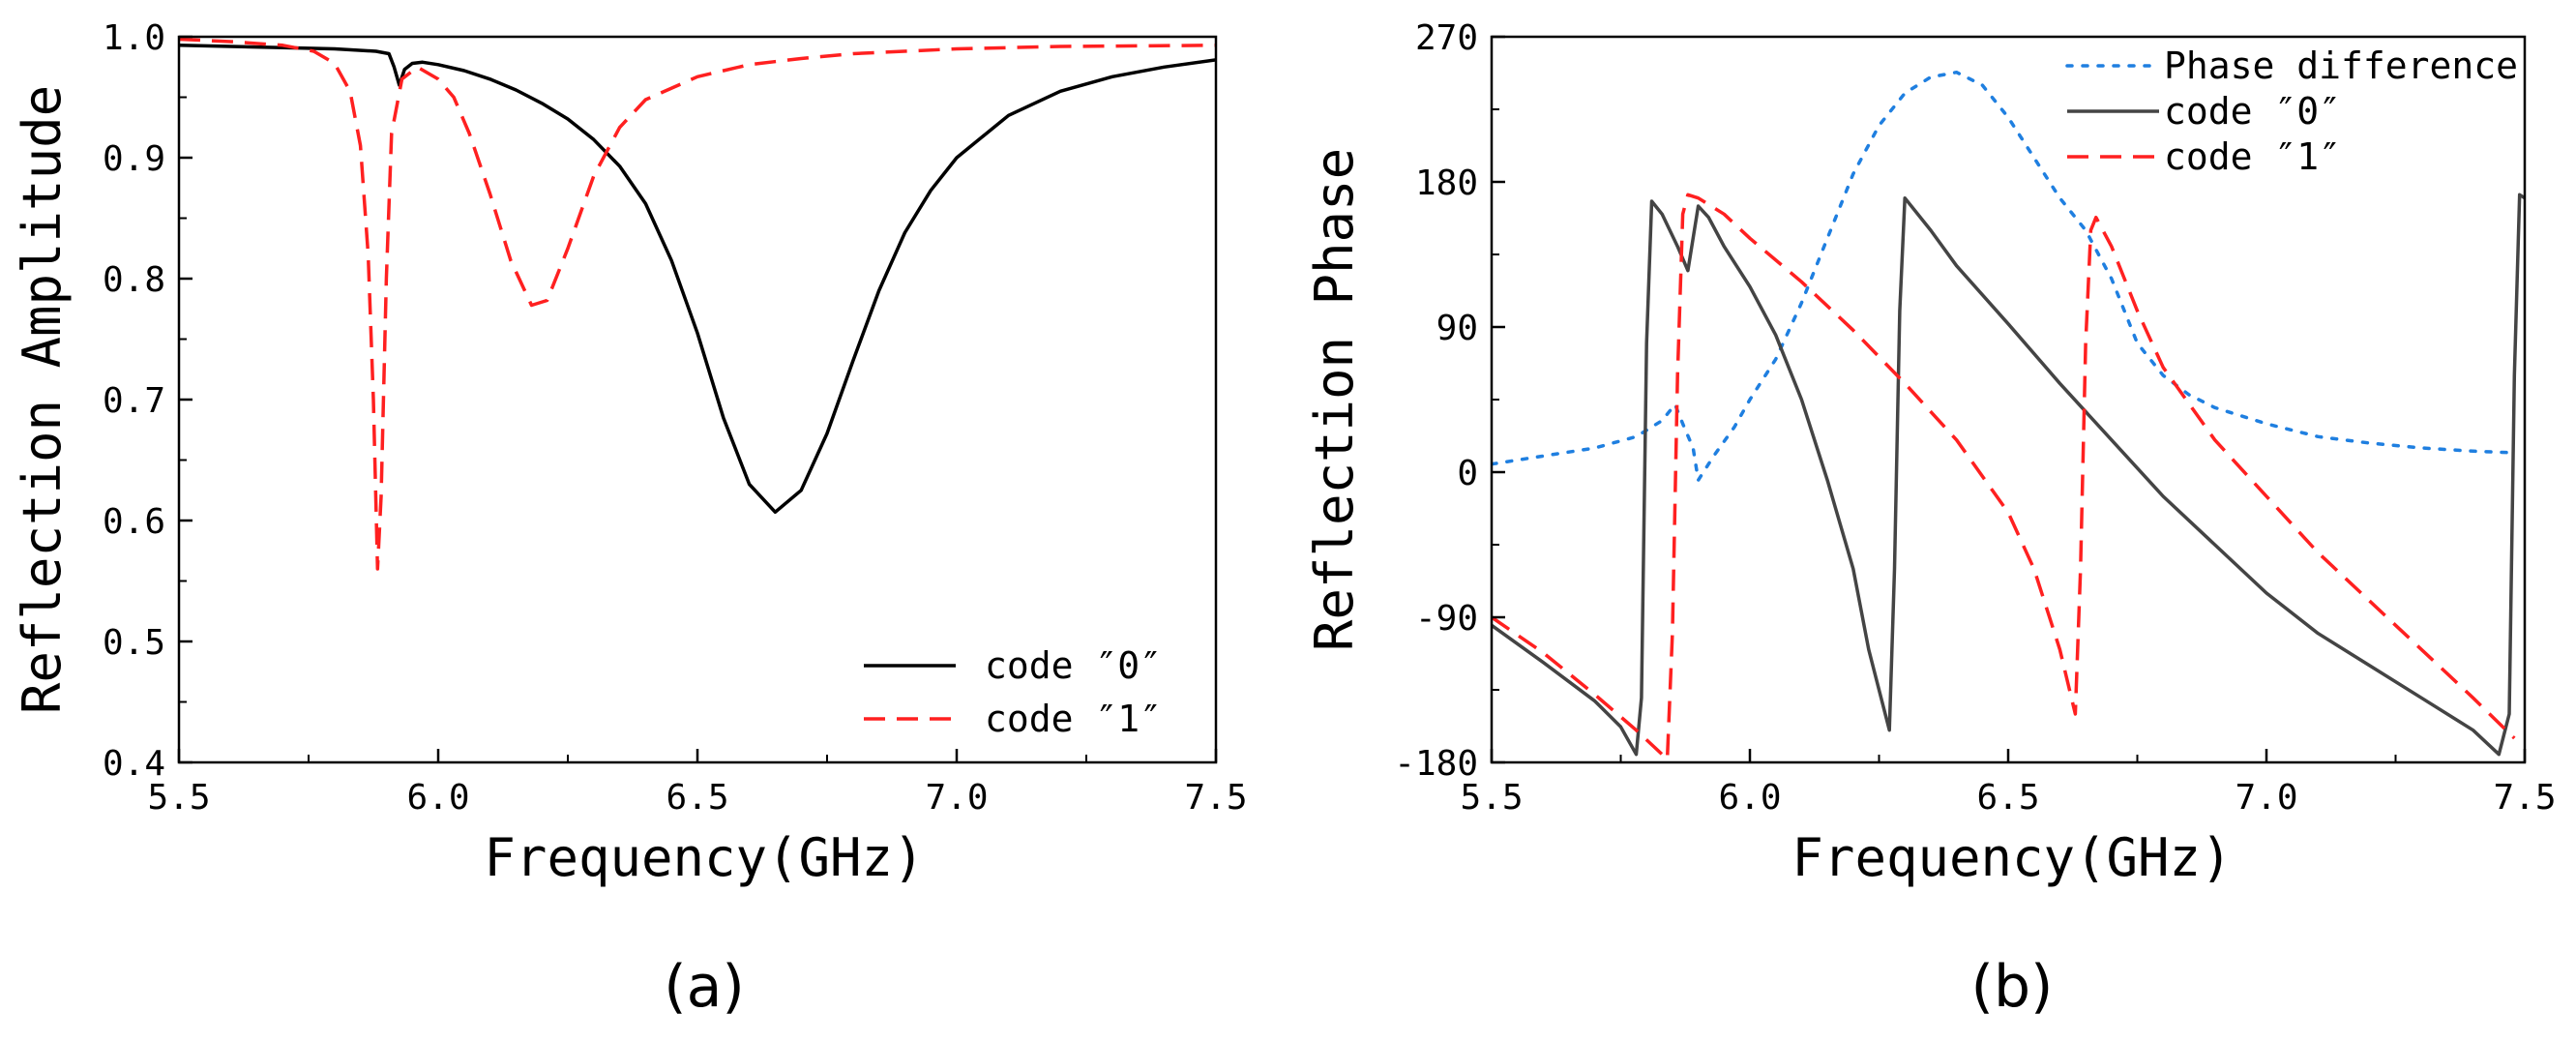  I want to click on panel-b-x-tick-label: 7.5, so click(2524, 798).